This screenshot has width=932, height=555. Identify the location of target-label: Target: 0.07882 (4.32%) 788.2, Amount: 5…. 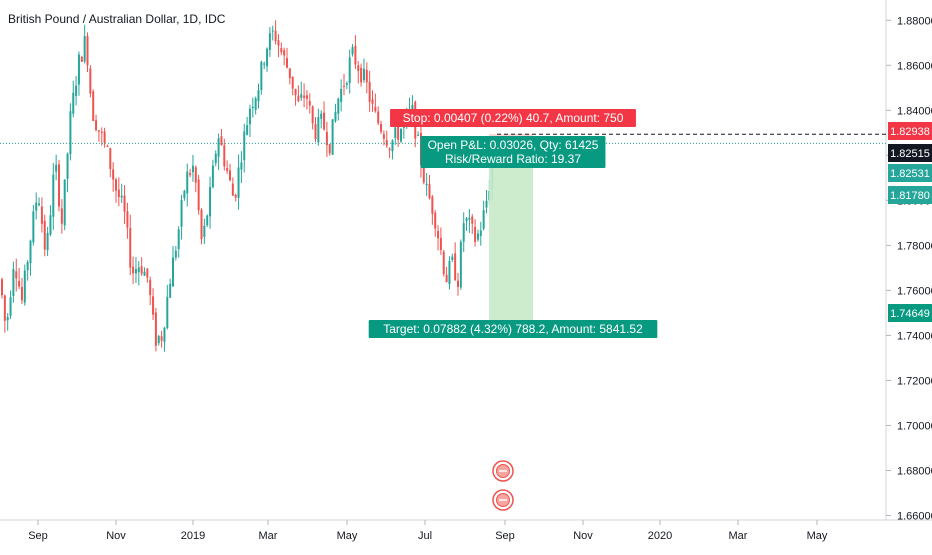
(513, 329).